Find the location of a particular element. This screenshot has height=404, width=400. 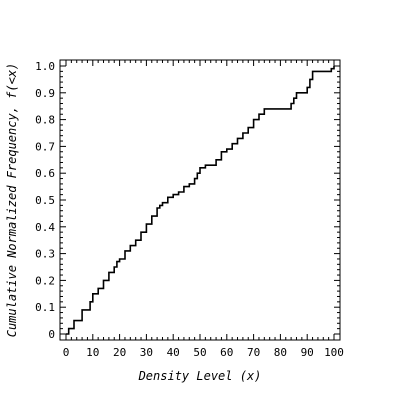

y-tick-label: 0.8 is located at coordinates (45, 120).